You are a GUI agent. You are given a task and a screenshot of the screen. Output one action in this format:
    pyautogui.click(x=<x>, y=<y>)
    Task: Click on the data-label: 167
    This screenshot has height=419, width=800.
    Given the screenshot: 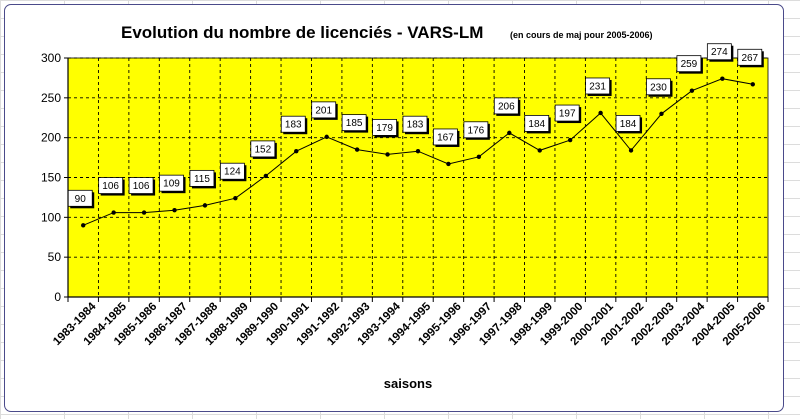 What is the action you would take?
    pyautogui.click(x=445, y=137)
    